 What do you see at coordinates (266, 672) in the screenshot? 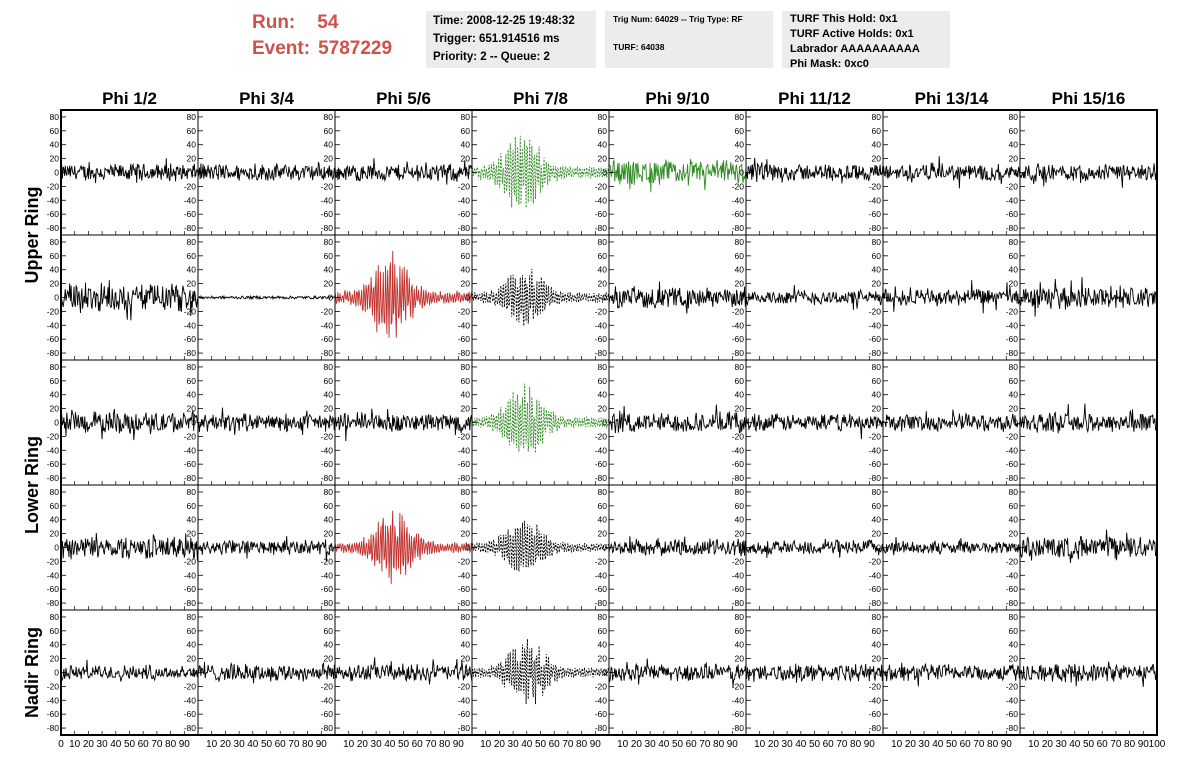
I see `waveform-cell-frame` at bounding box center [266, 672].